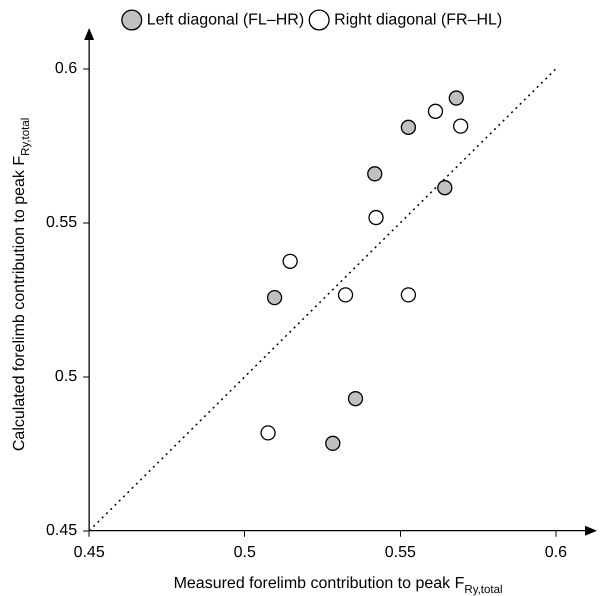 This screenshot has height=596, width=609. What do you see at coordinates (225, 19) in the screenshot?
I see `legend-label: Left diagonal (FL–HR)` at bounding box center [225, 19].